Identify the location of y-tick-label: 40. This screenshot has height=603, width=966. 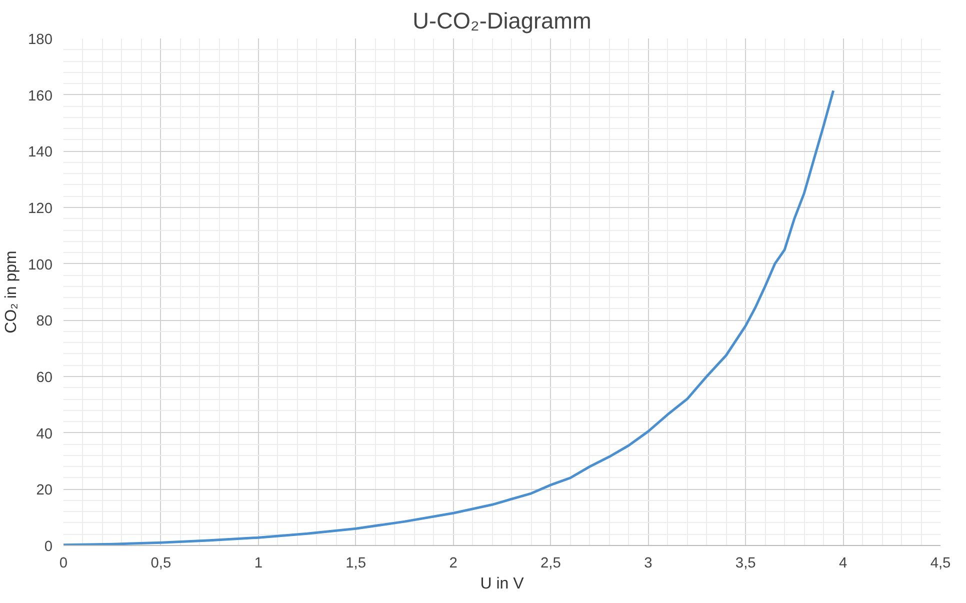
(44, 434).